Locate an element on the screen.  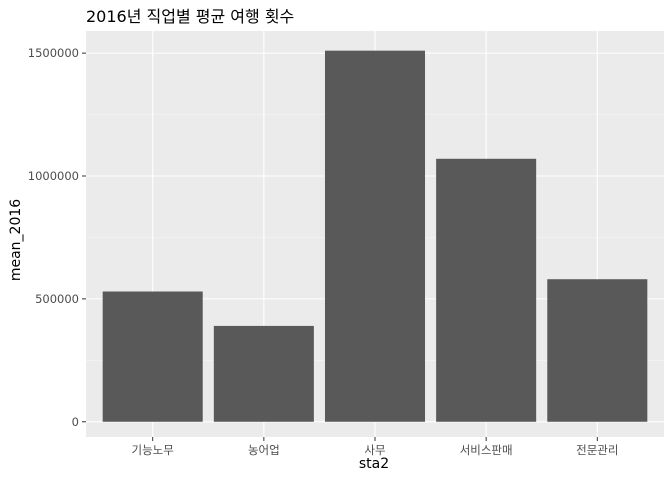
x-tick-label: 사무 is located at coordinates (374, 450).